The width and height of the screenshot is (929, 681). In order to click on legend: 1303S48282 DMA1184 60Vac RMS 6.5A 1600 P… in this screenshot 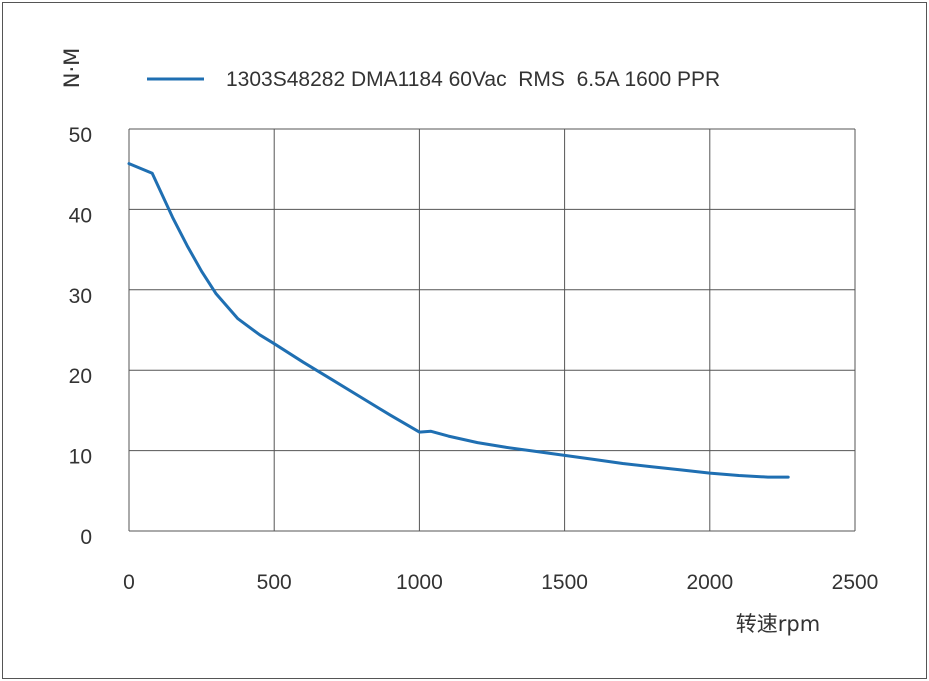, I will do `click(433, 79)`.